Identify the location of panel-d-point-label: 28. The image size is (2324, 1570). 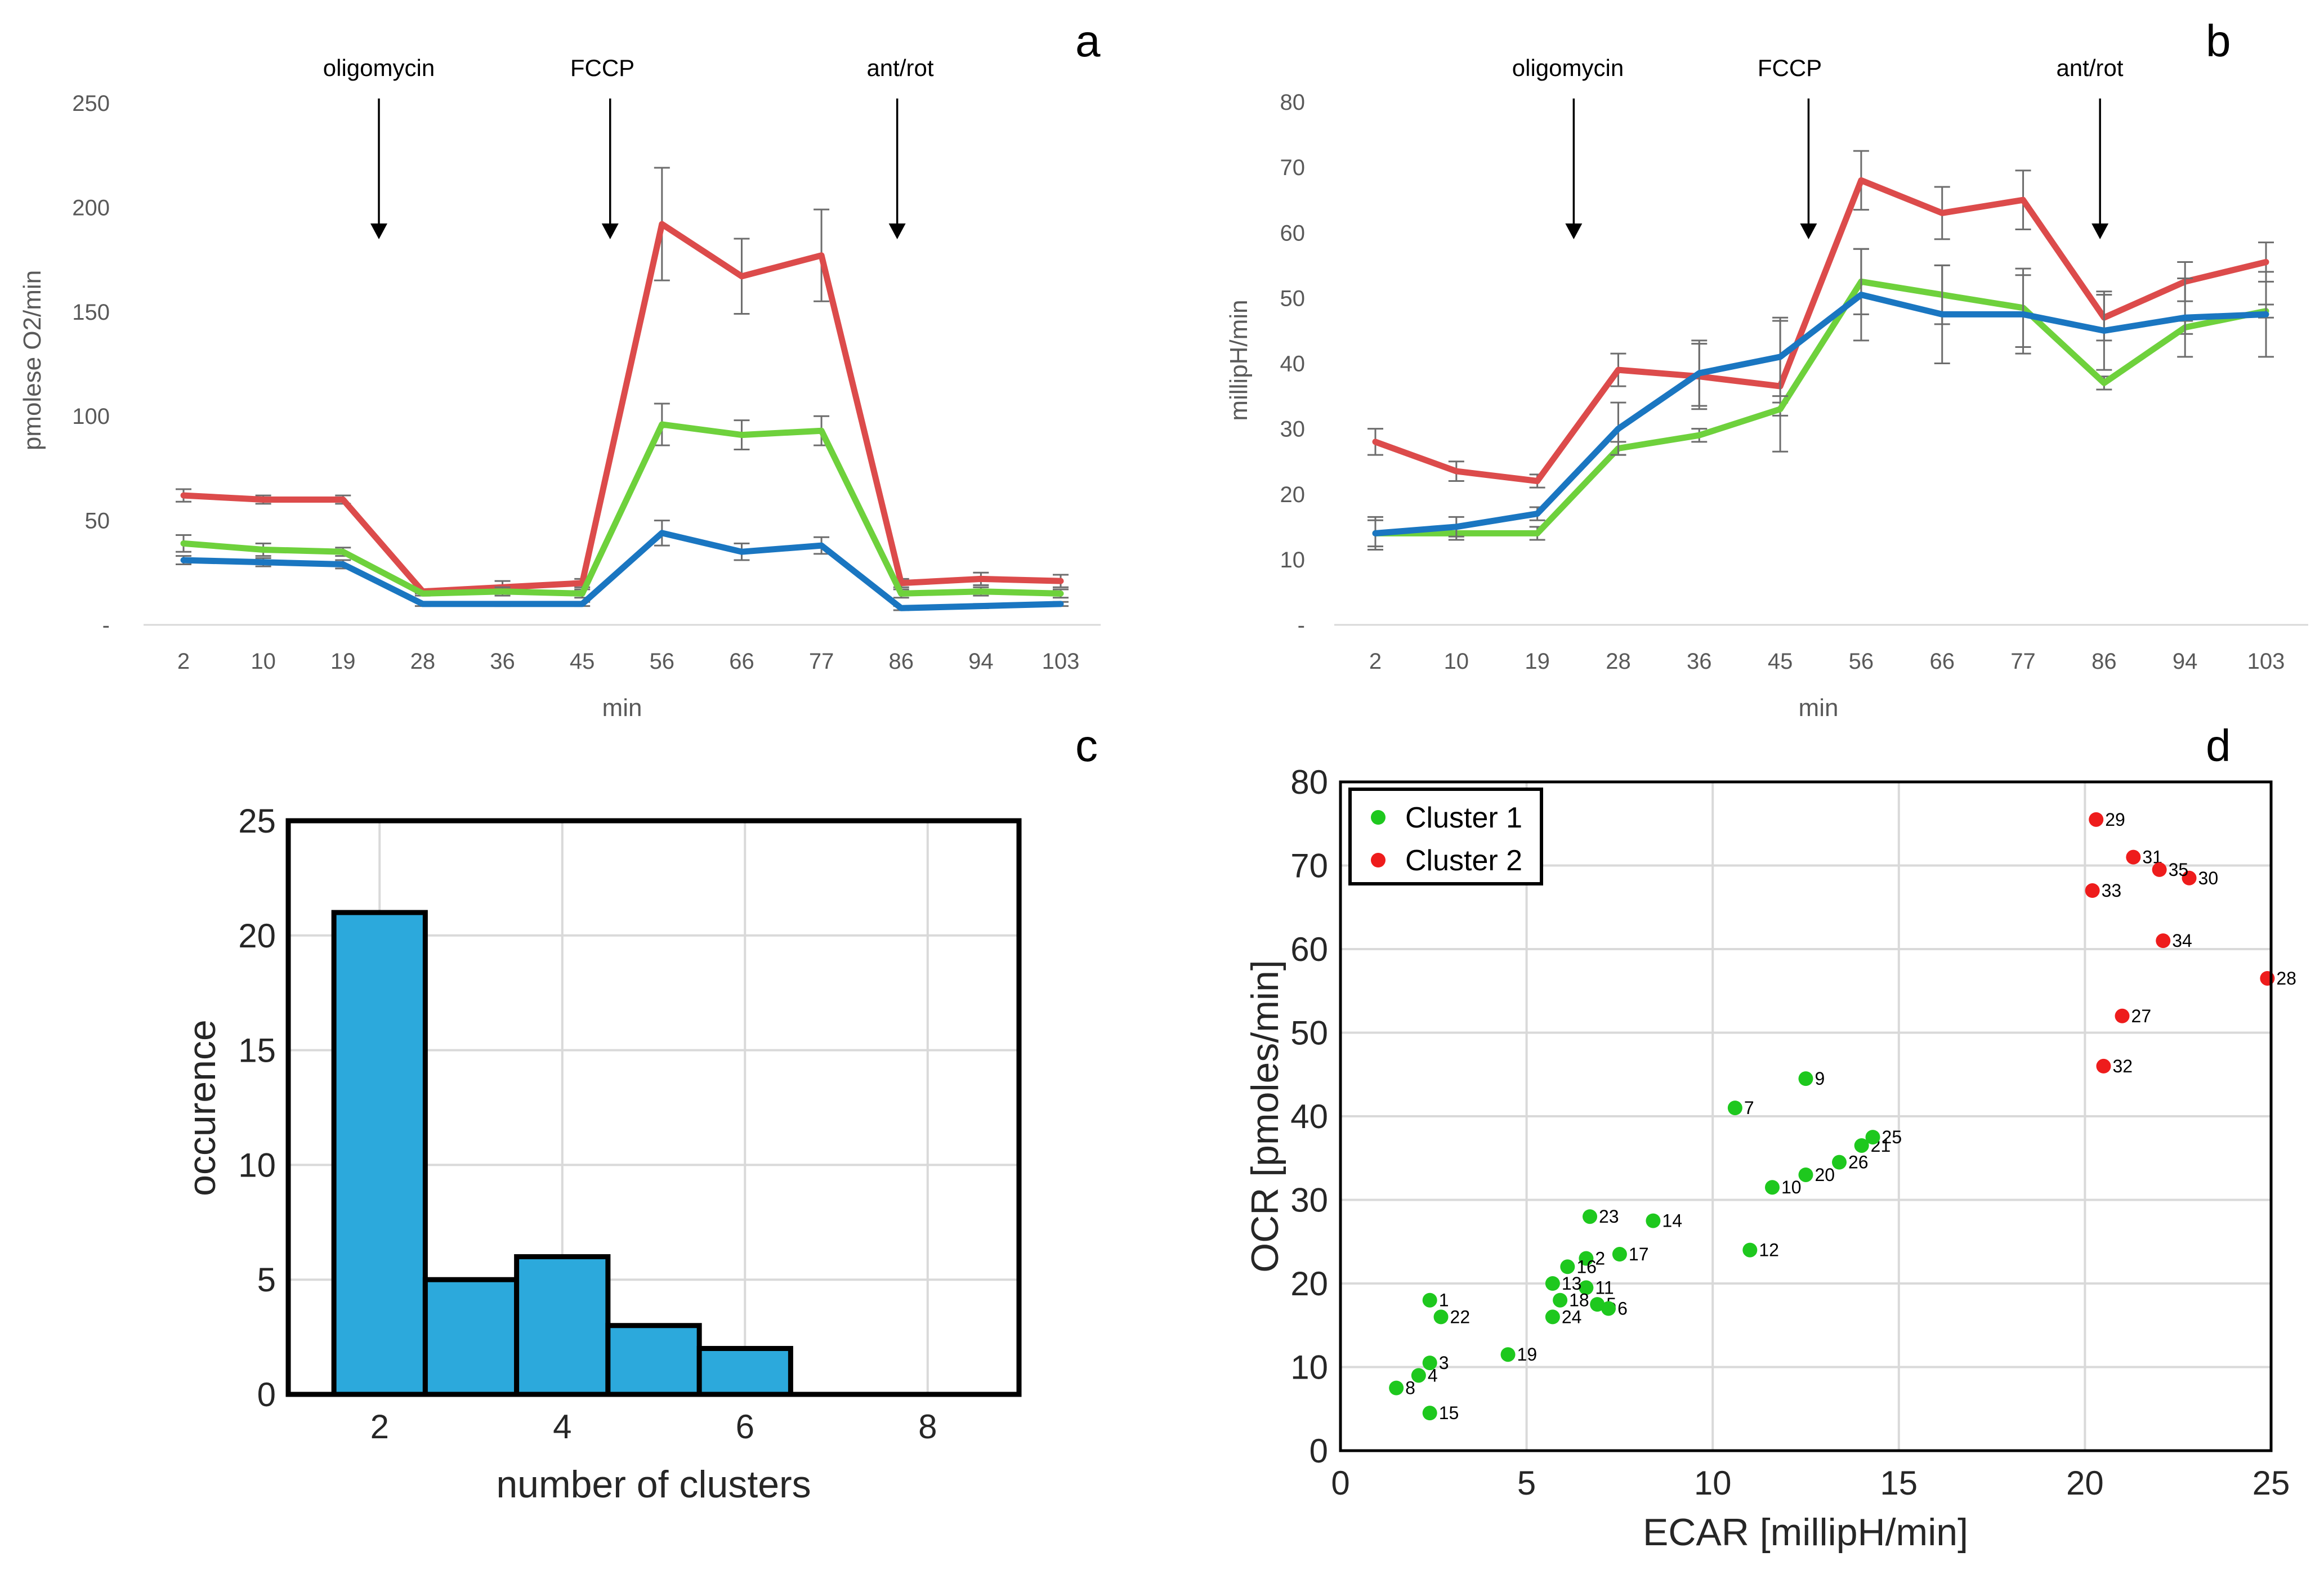
(2286, 978).